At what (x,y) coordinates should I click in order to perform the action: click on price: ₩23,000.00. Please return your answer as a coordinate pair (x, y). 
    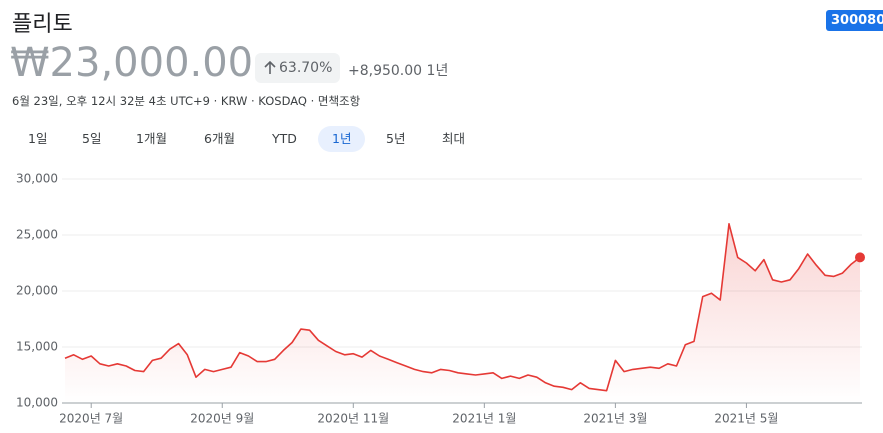
    Looking at the image, I should click on (132, 63).